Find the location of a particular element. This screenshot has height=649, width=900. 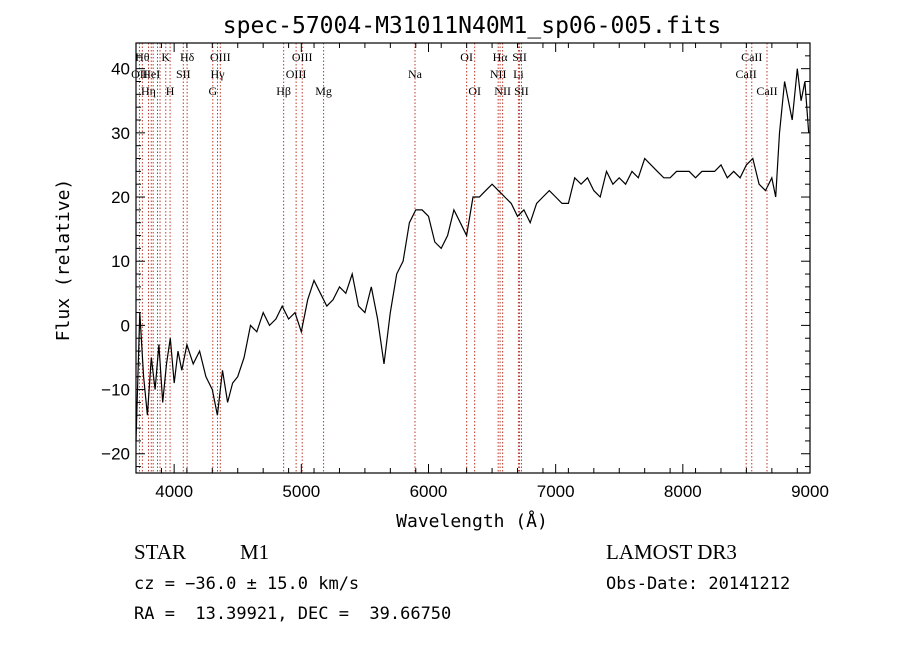

line-label-28: CaII is located at coordinates (751, 57).